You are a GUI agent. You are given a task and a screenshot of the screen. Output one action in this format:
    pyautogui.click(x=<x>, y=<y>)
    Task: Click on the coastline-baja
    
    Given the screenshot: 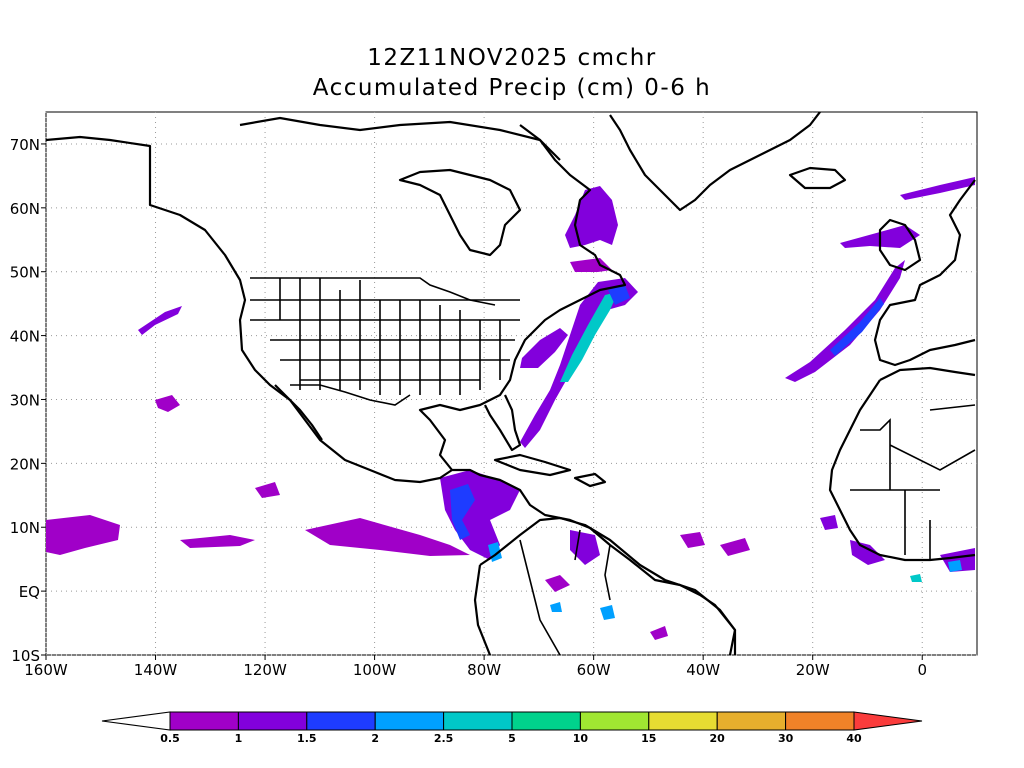 What is the action you would take?
    pyautogui.click(x=298, y=412)
    